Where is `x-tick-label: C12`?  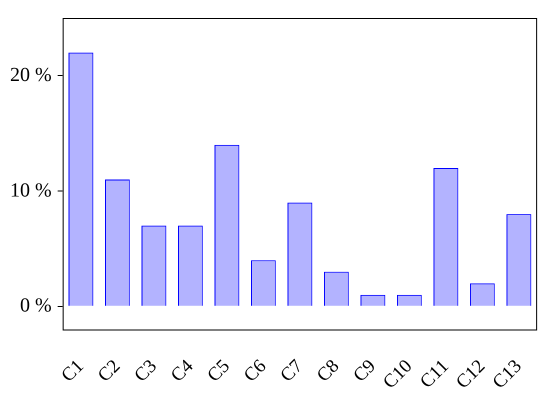 x-tick-label: C12 is located at coordinates (471, 375).